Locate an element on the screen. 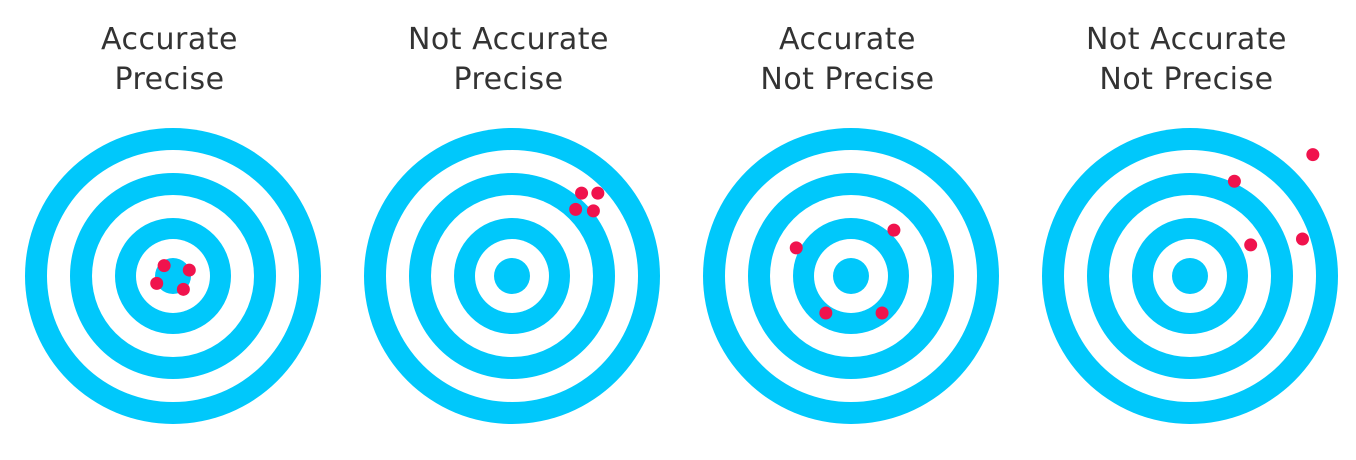 Image resolution: width=1356 pixels, height=460 pixels. panel-title: Not Accurate Precise is located at coordinates (508, 60).